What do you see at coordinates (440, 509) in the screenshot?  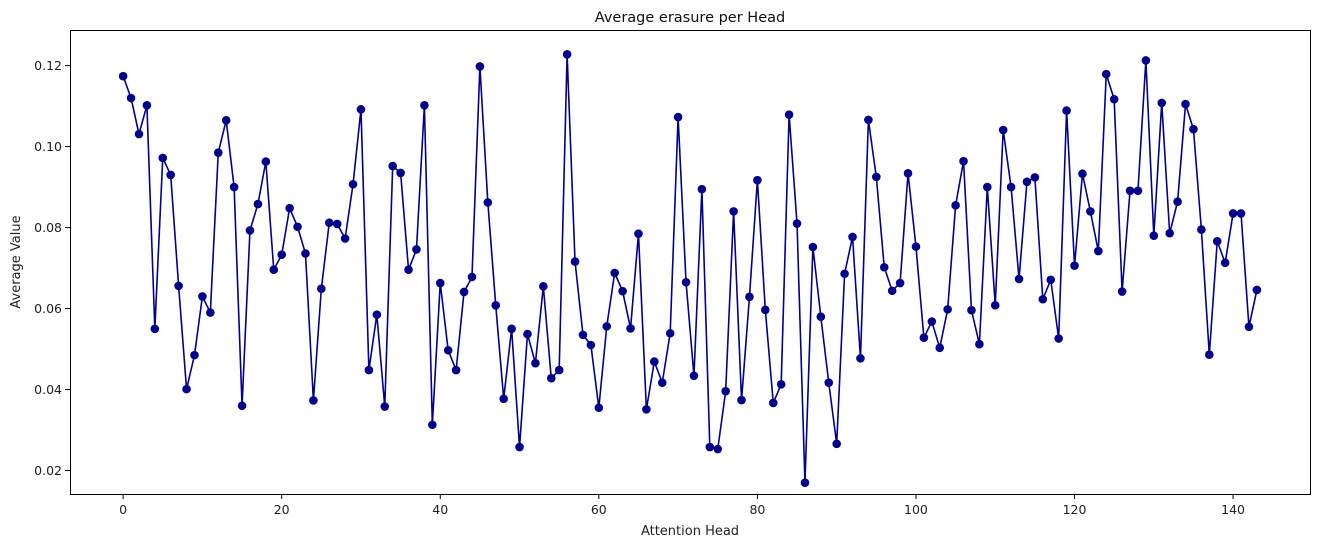 I see `x-tick-label: 40` at bounding box center [440, 509].